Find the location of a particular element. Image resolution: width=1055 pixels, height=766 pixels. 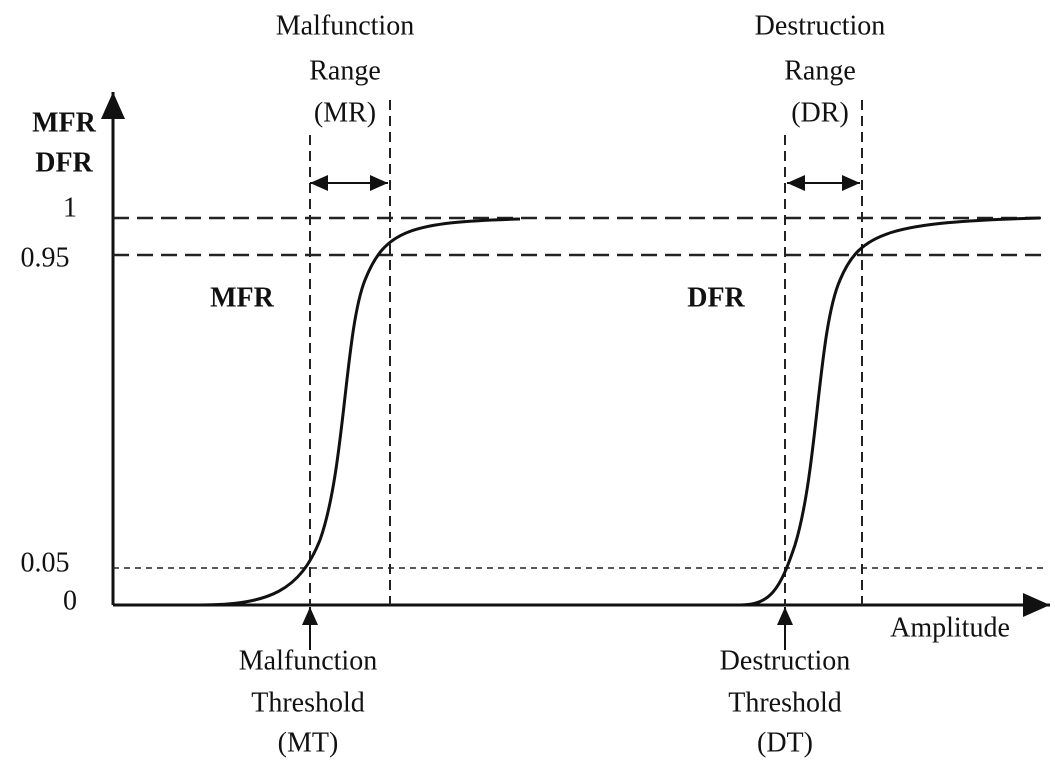

y-tick-label: 1 is located at coordinates (70, 207).